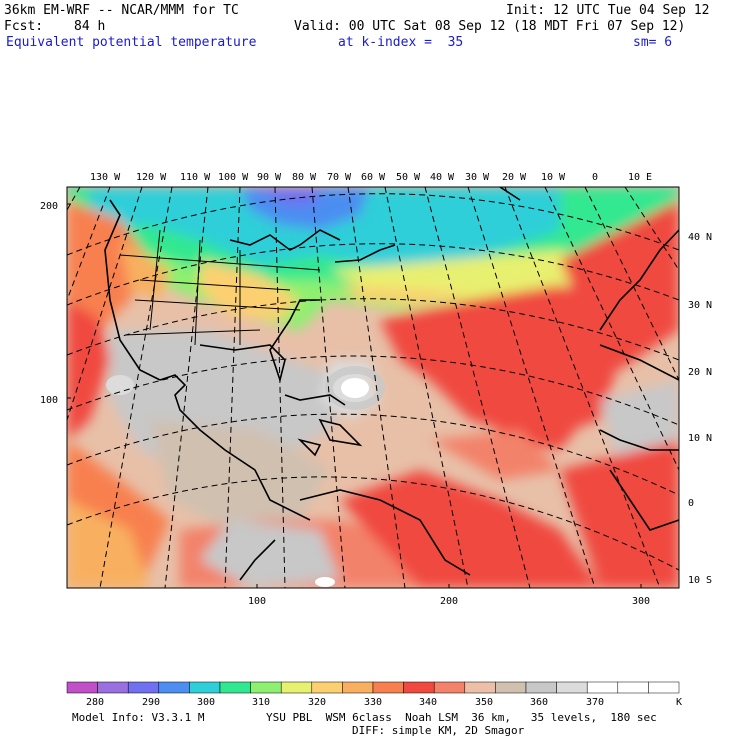 This screenshot has width=740, height=740. Describe the element at coordinates (449, 601) in the screenshot. I see `grid-x-label: 200` at that location.